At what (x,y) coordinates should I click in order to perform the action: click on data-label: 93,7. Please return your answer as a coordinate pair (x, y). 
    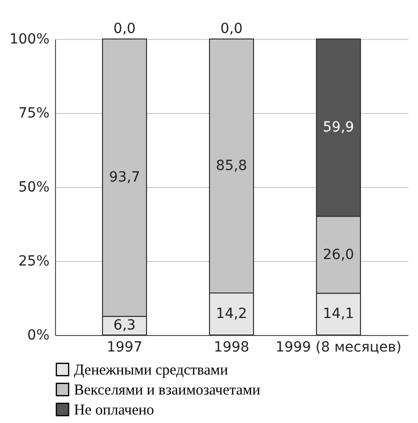
    Looking at the image, I should click on (124, 178).